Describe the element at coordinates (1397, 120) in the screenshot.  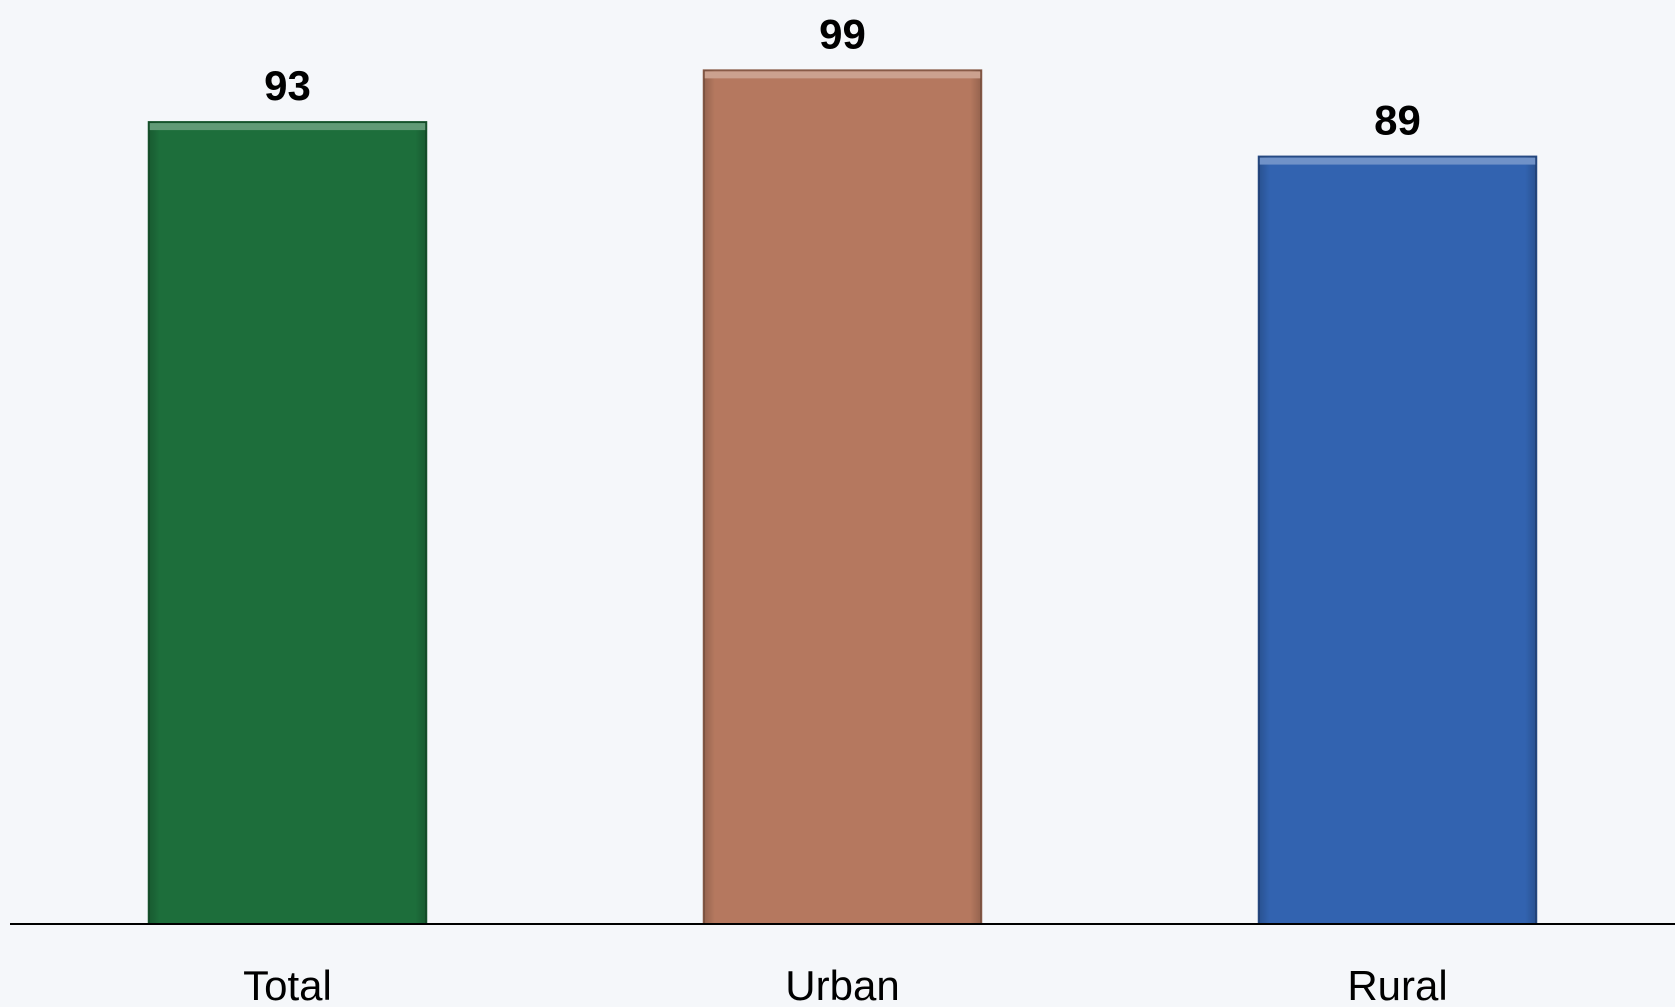
I see `data-label-rural: 89` at that location.